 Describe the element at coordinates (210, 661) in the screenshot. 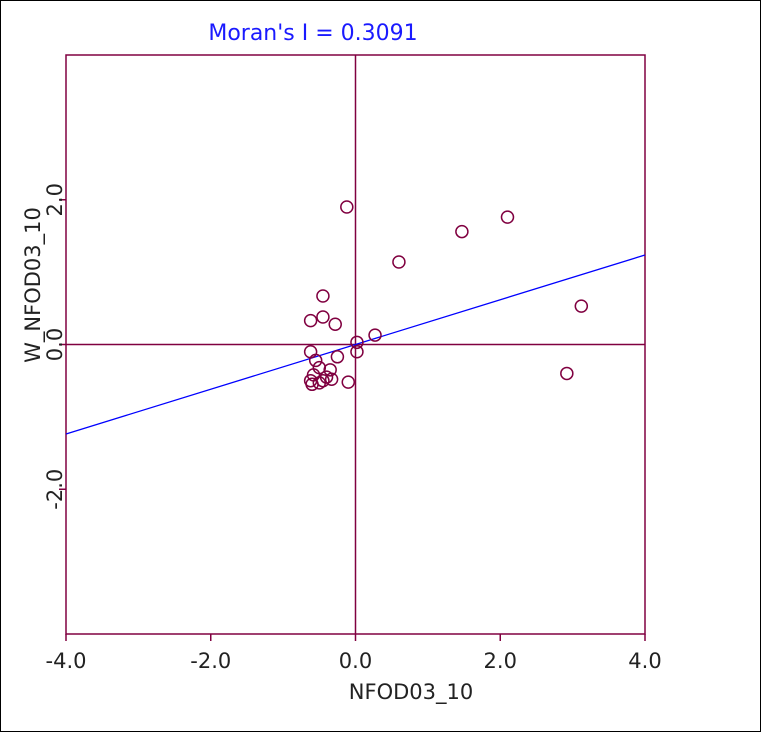

I see `x-tick-label: -2.0` at that location.